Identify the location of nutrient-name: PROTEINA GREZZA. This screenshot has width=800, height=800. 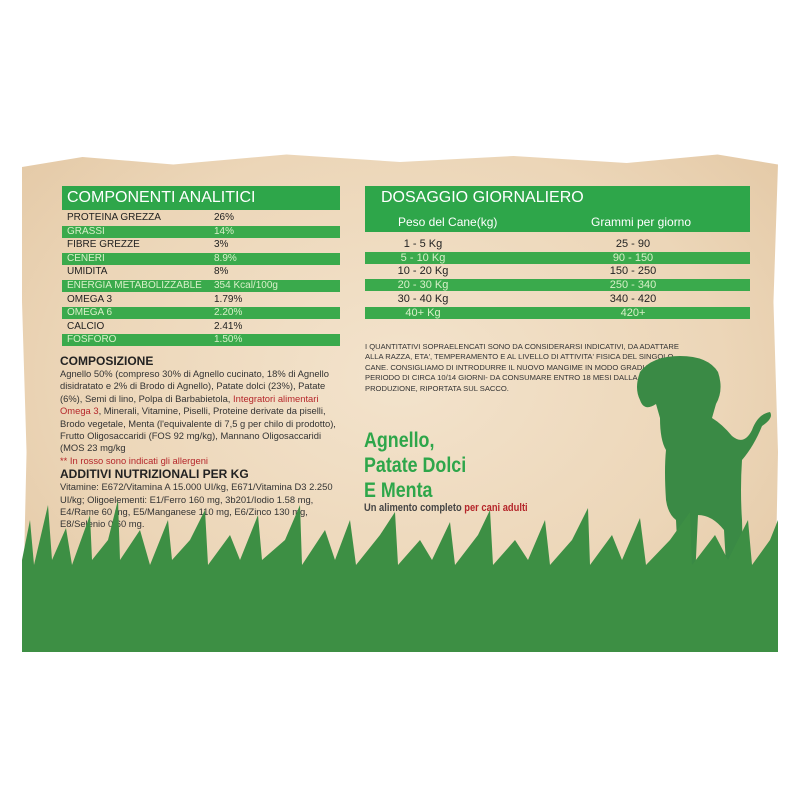
(114, 217).